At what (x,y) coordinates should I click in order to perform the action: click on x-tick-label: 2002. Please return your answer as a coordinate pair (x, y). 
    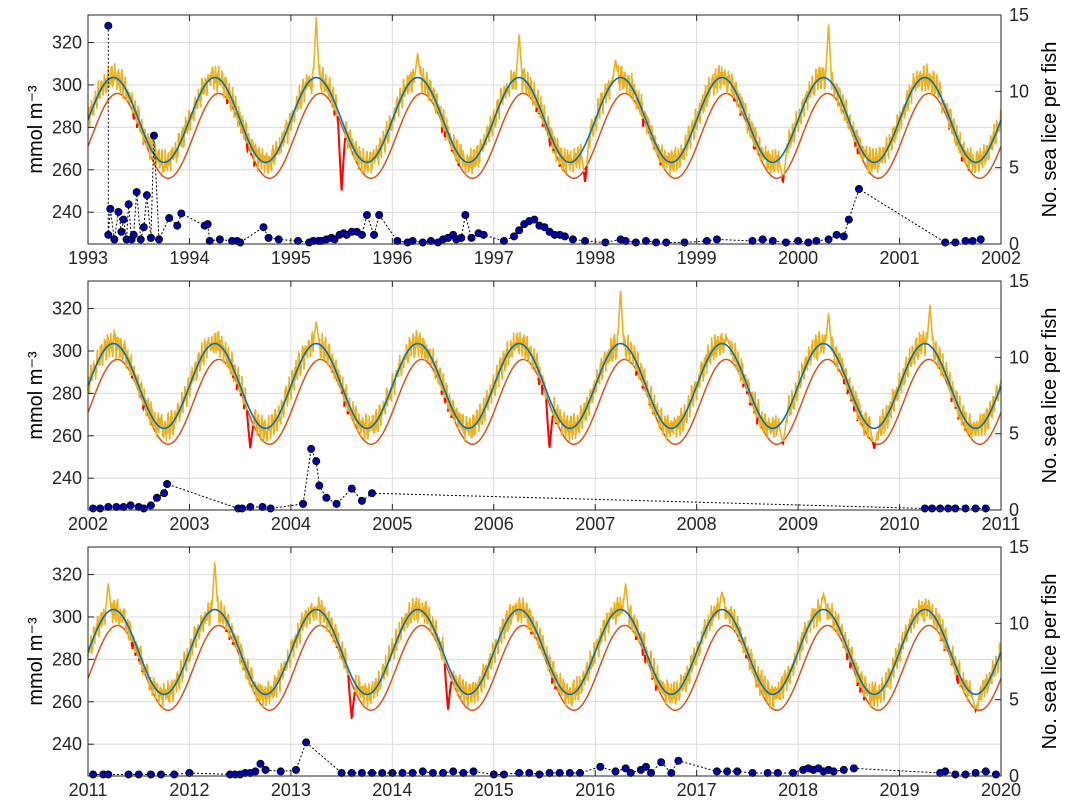
    Looking at the image, I should click on (1001, 258).